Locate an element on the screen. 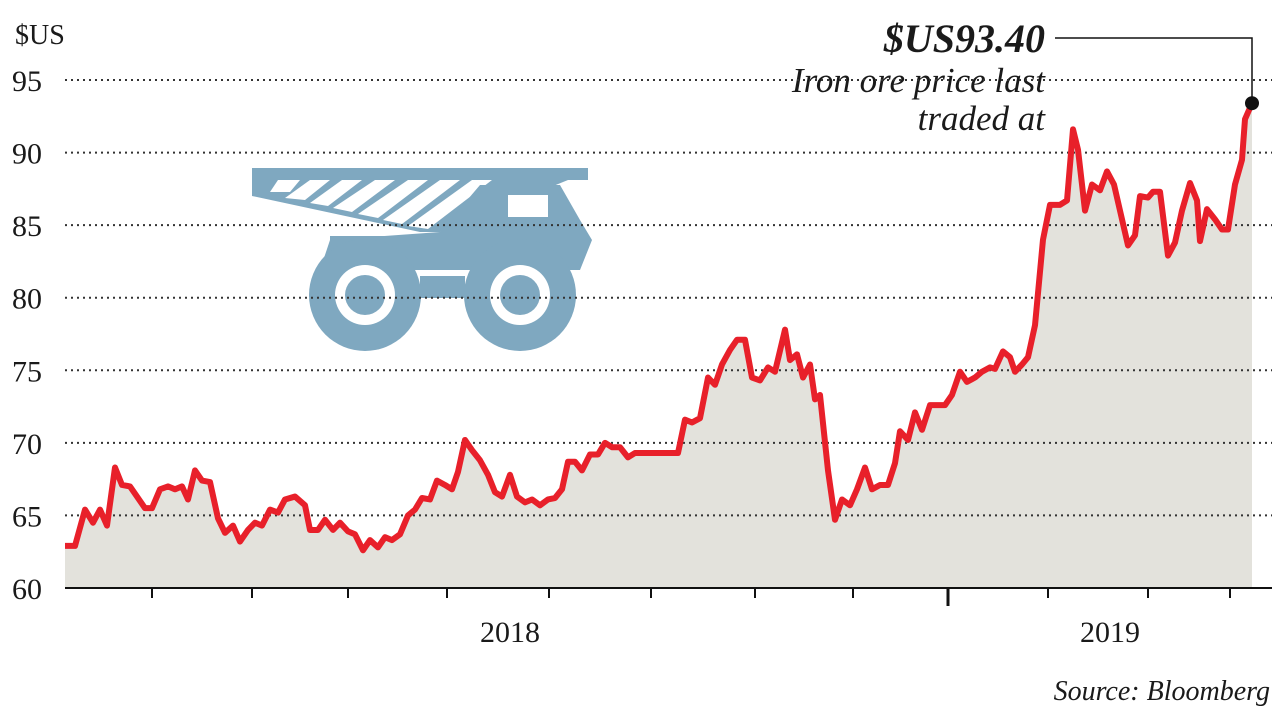  y-unit: $US is located at coordinates (40, 35).